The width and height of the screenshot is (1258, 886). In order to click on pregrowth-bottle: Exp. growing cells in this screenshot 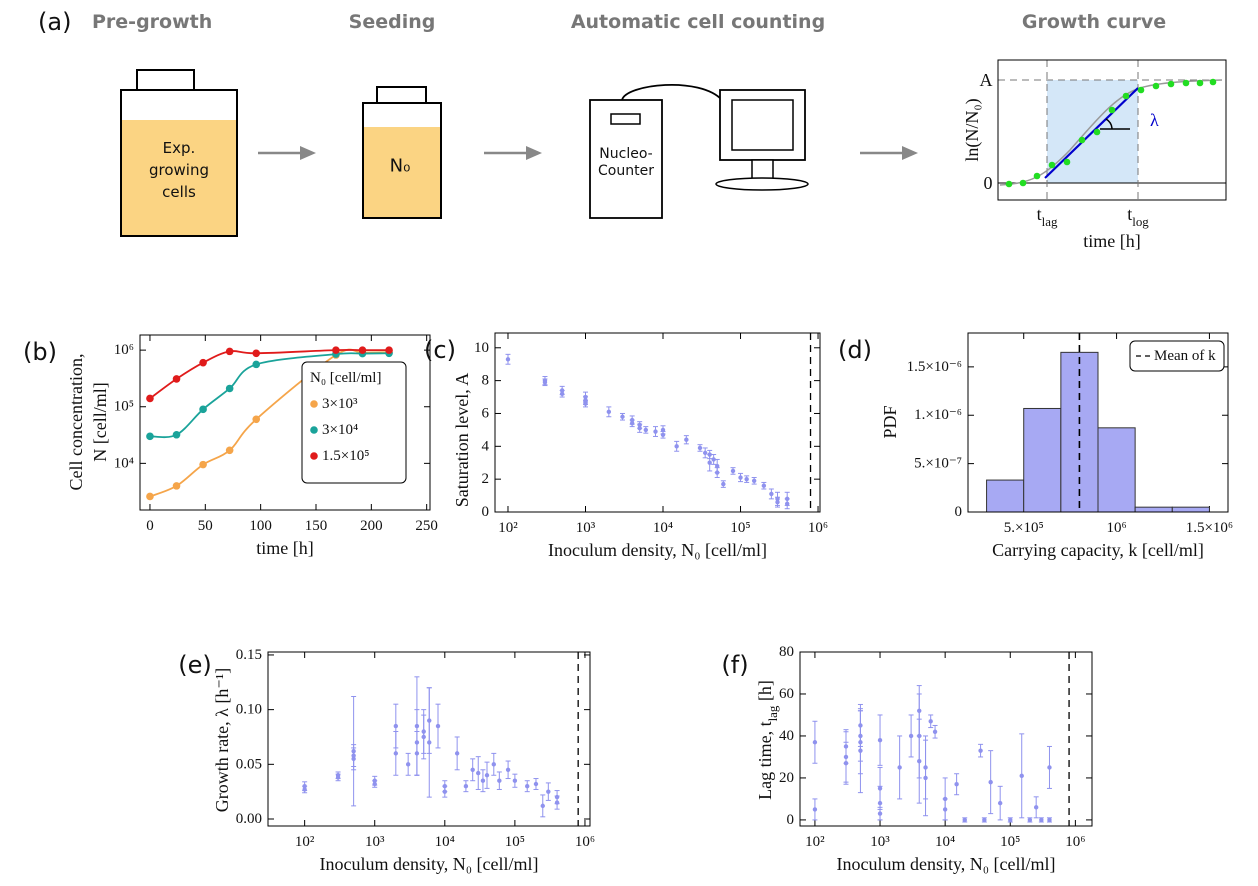, I will do `click(179, 153)`.